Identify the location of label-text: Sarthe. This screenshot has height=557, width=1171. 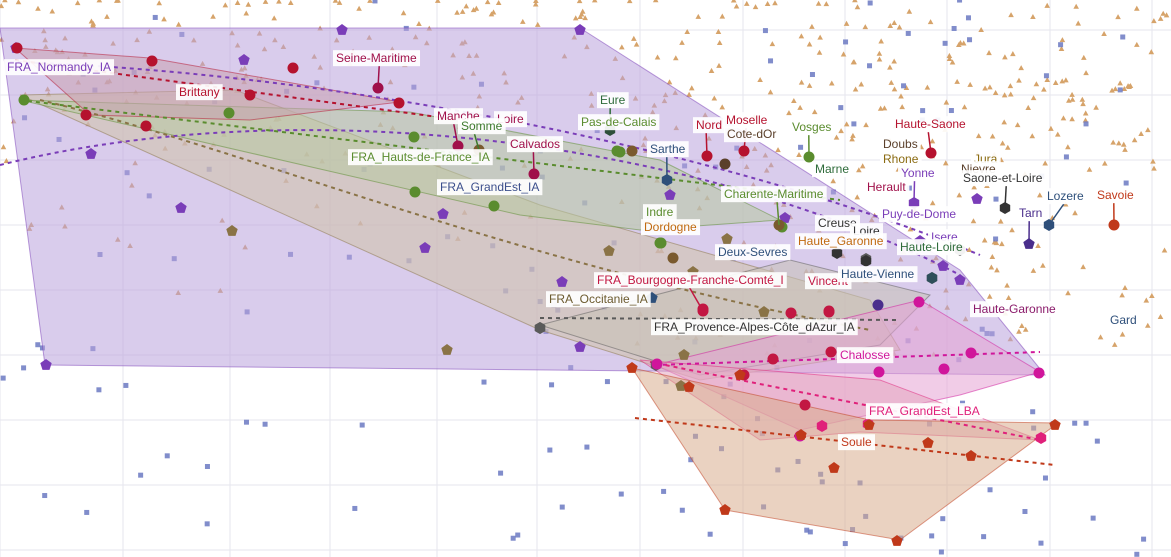
(668, 149).